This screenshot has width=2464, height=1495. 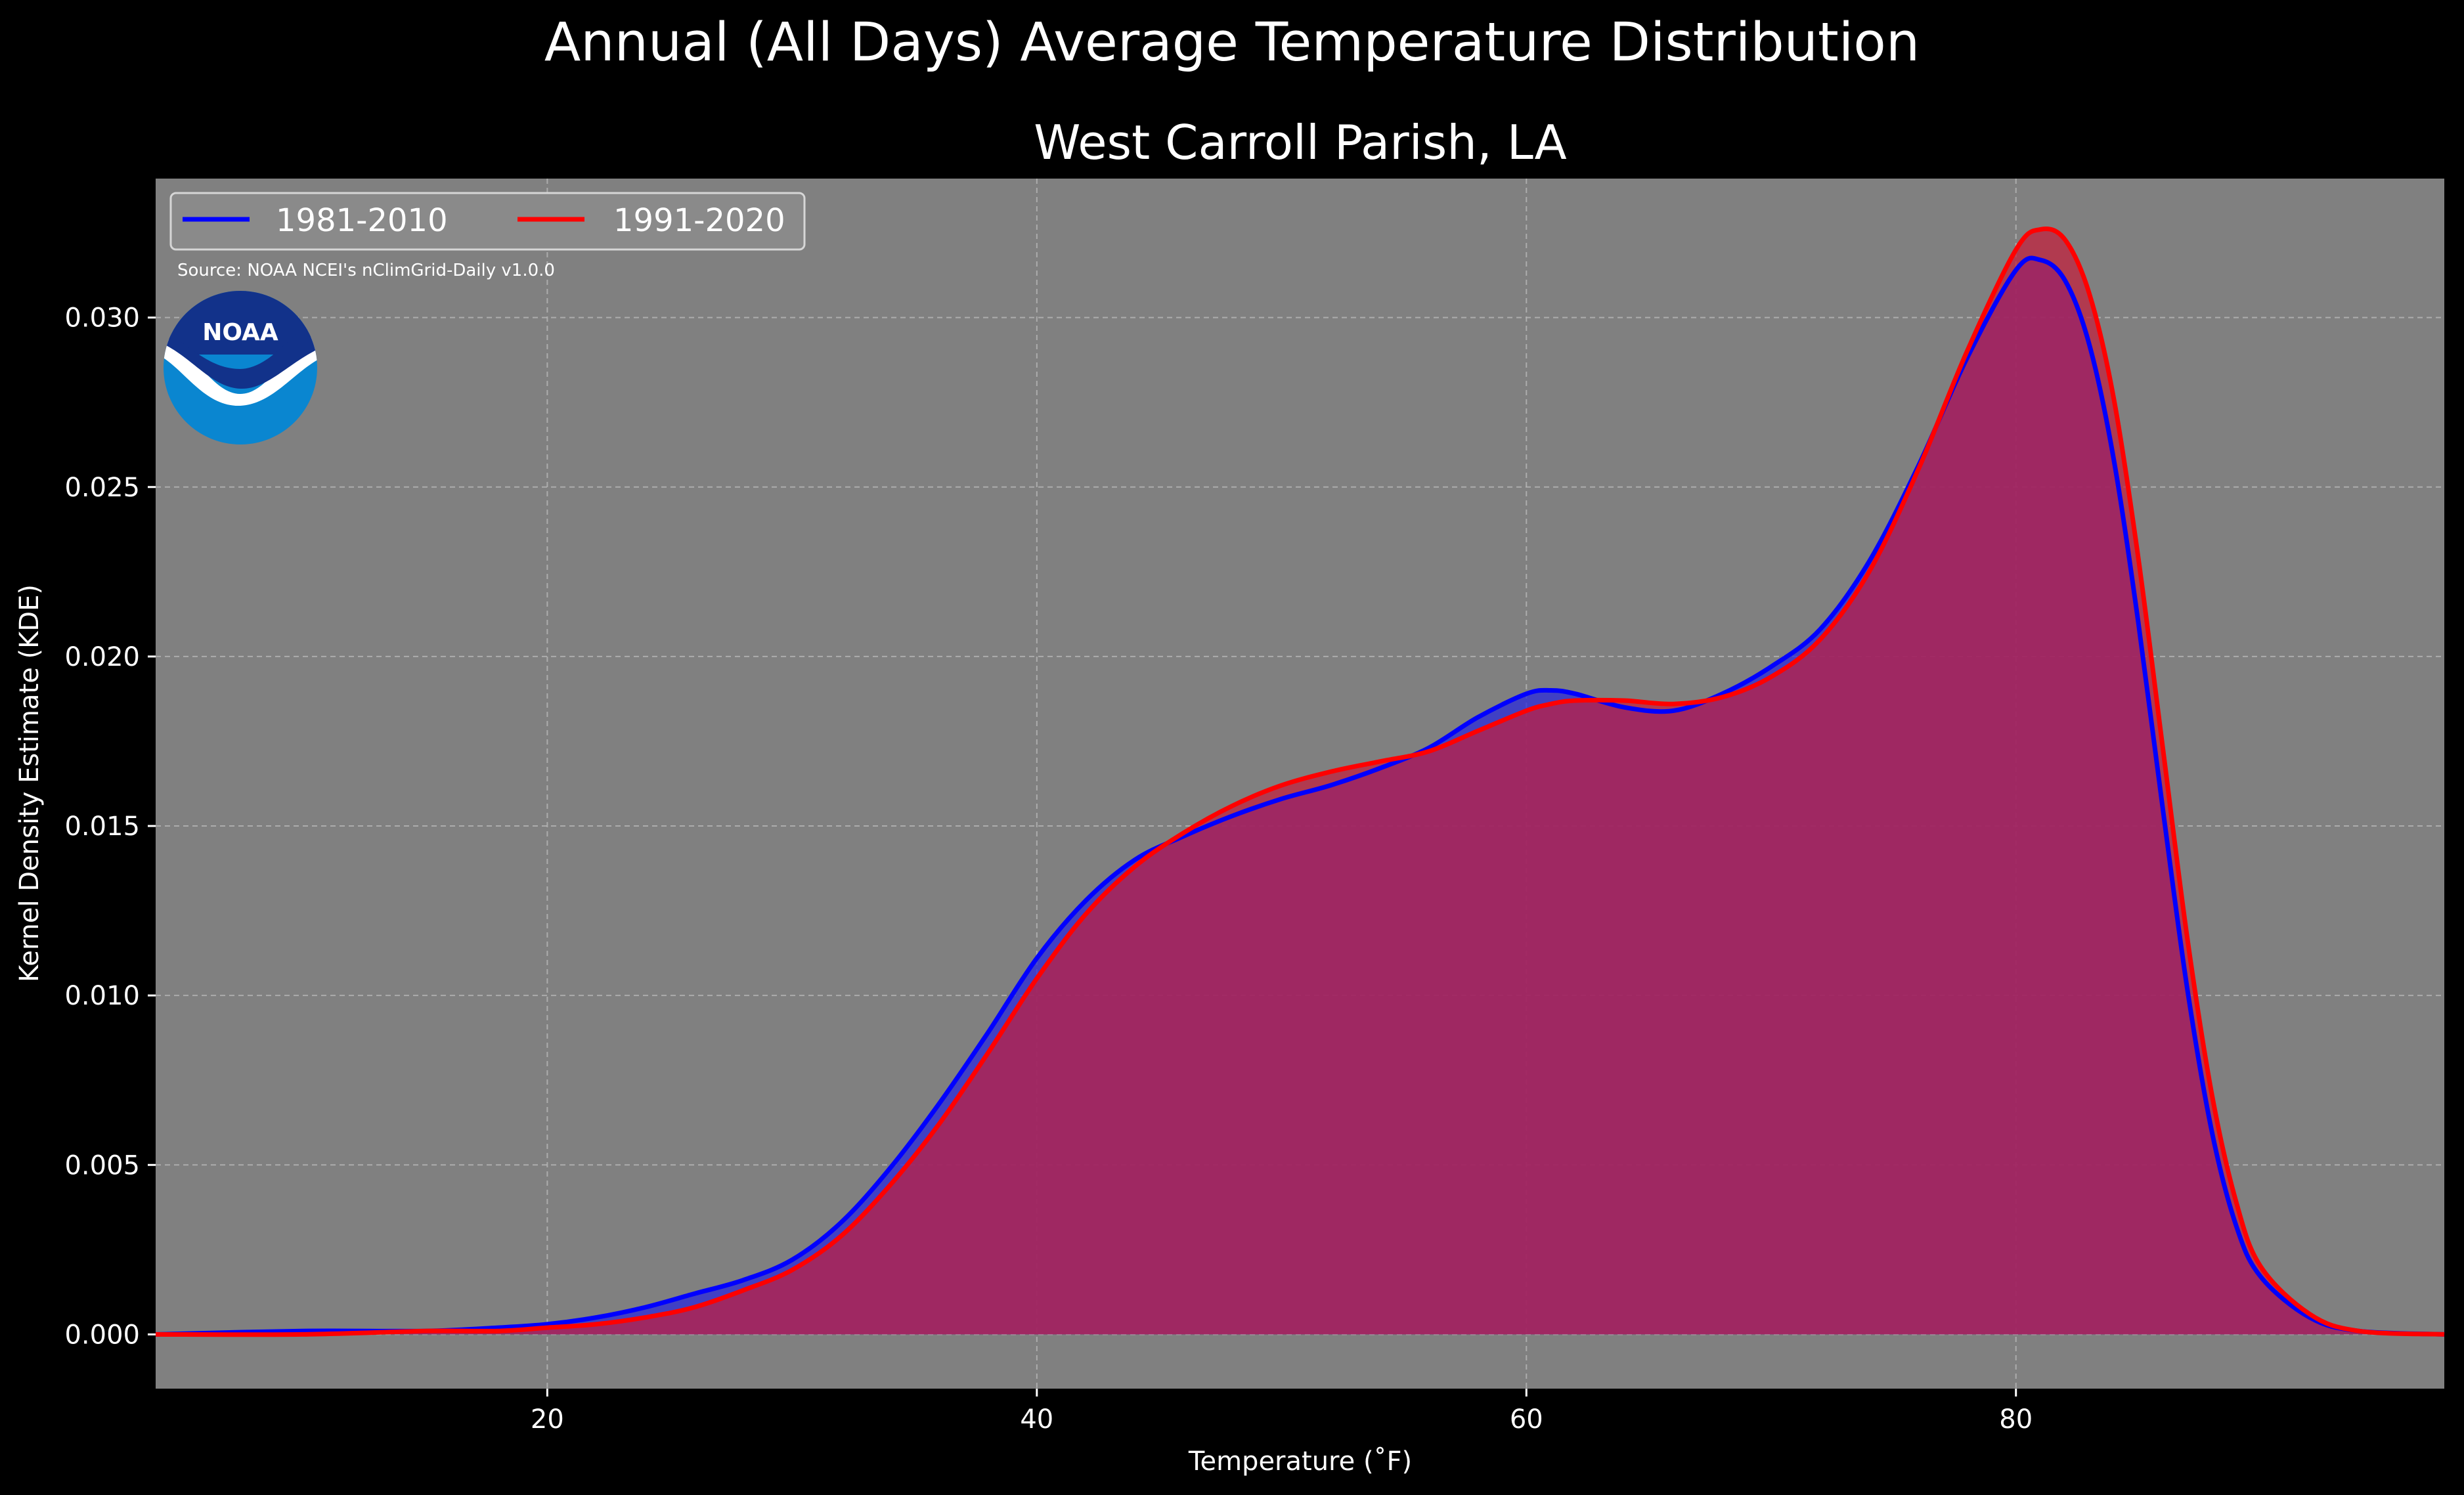 I want to click on y-tick-label: 0.010, so click(x=102, y=996).